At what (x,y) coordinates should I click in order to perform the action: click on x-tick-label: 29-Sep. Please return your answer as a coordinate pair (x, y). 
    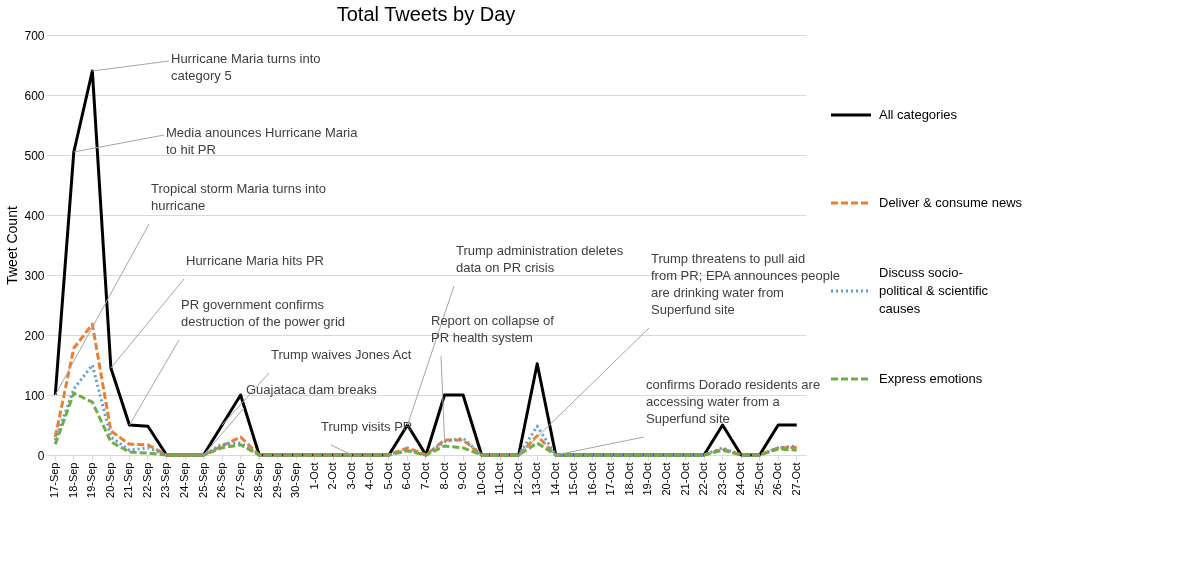
    Looking at the image, I should click on (276, 480).